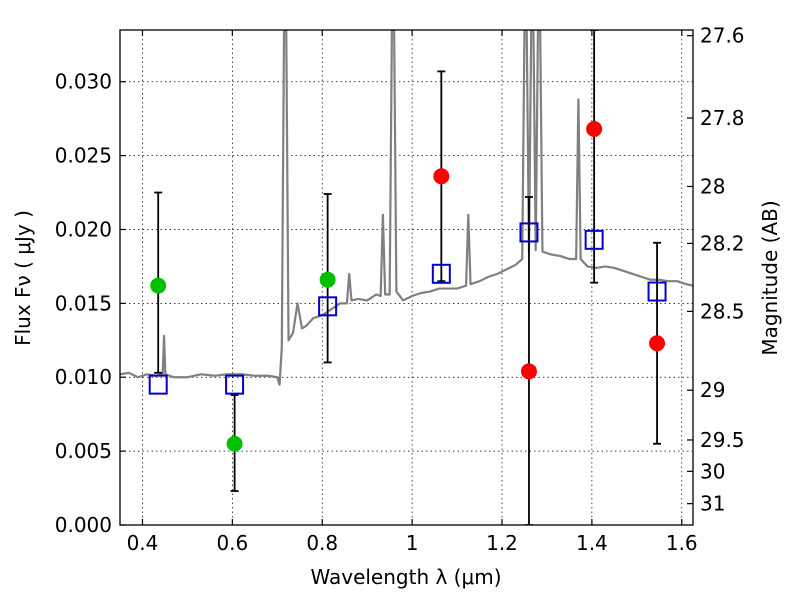 The width and height of the screenshot is (800, 600). What do you see at coordinates (143, 543) in the screenshot?
I see `x-tick-label: 0.4` at bounding box center [143, 543].